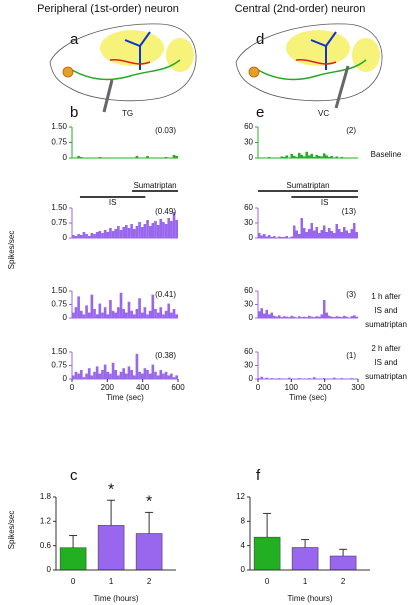  I want to click on x-tick-label: 200, so click(325, 387).